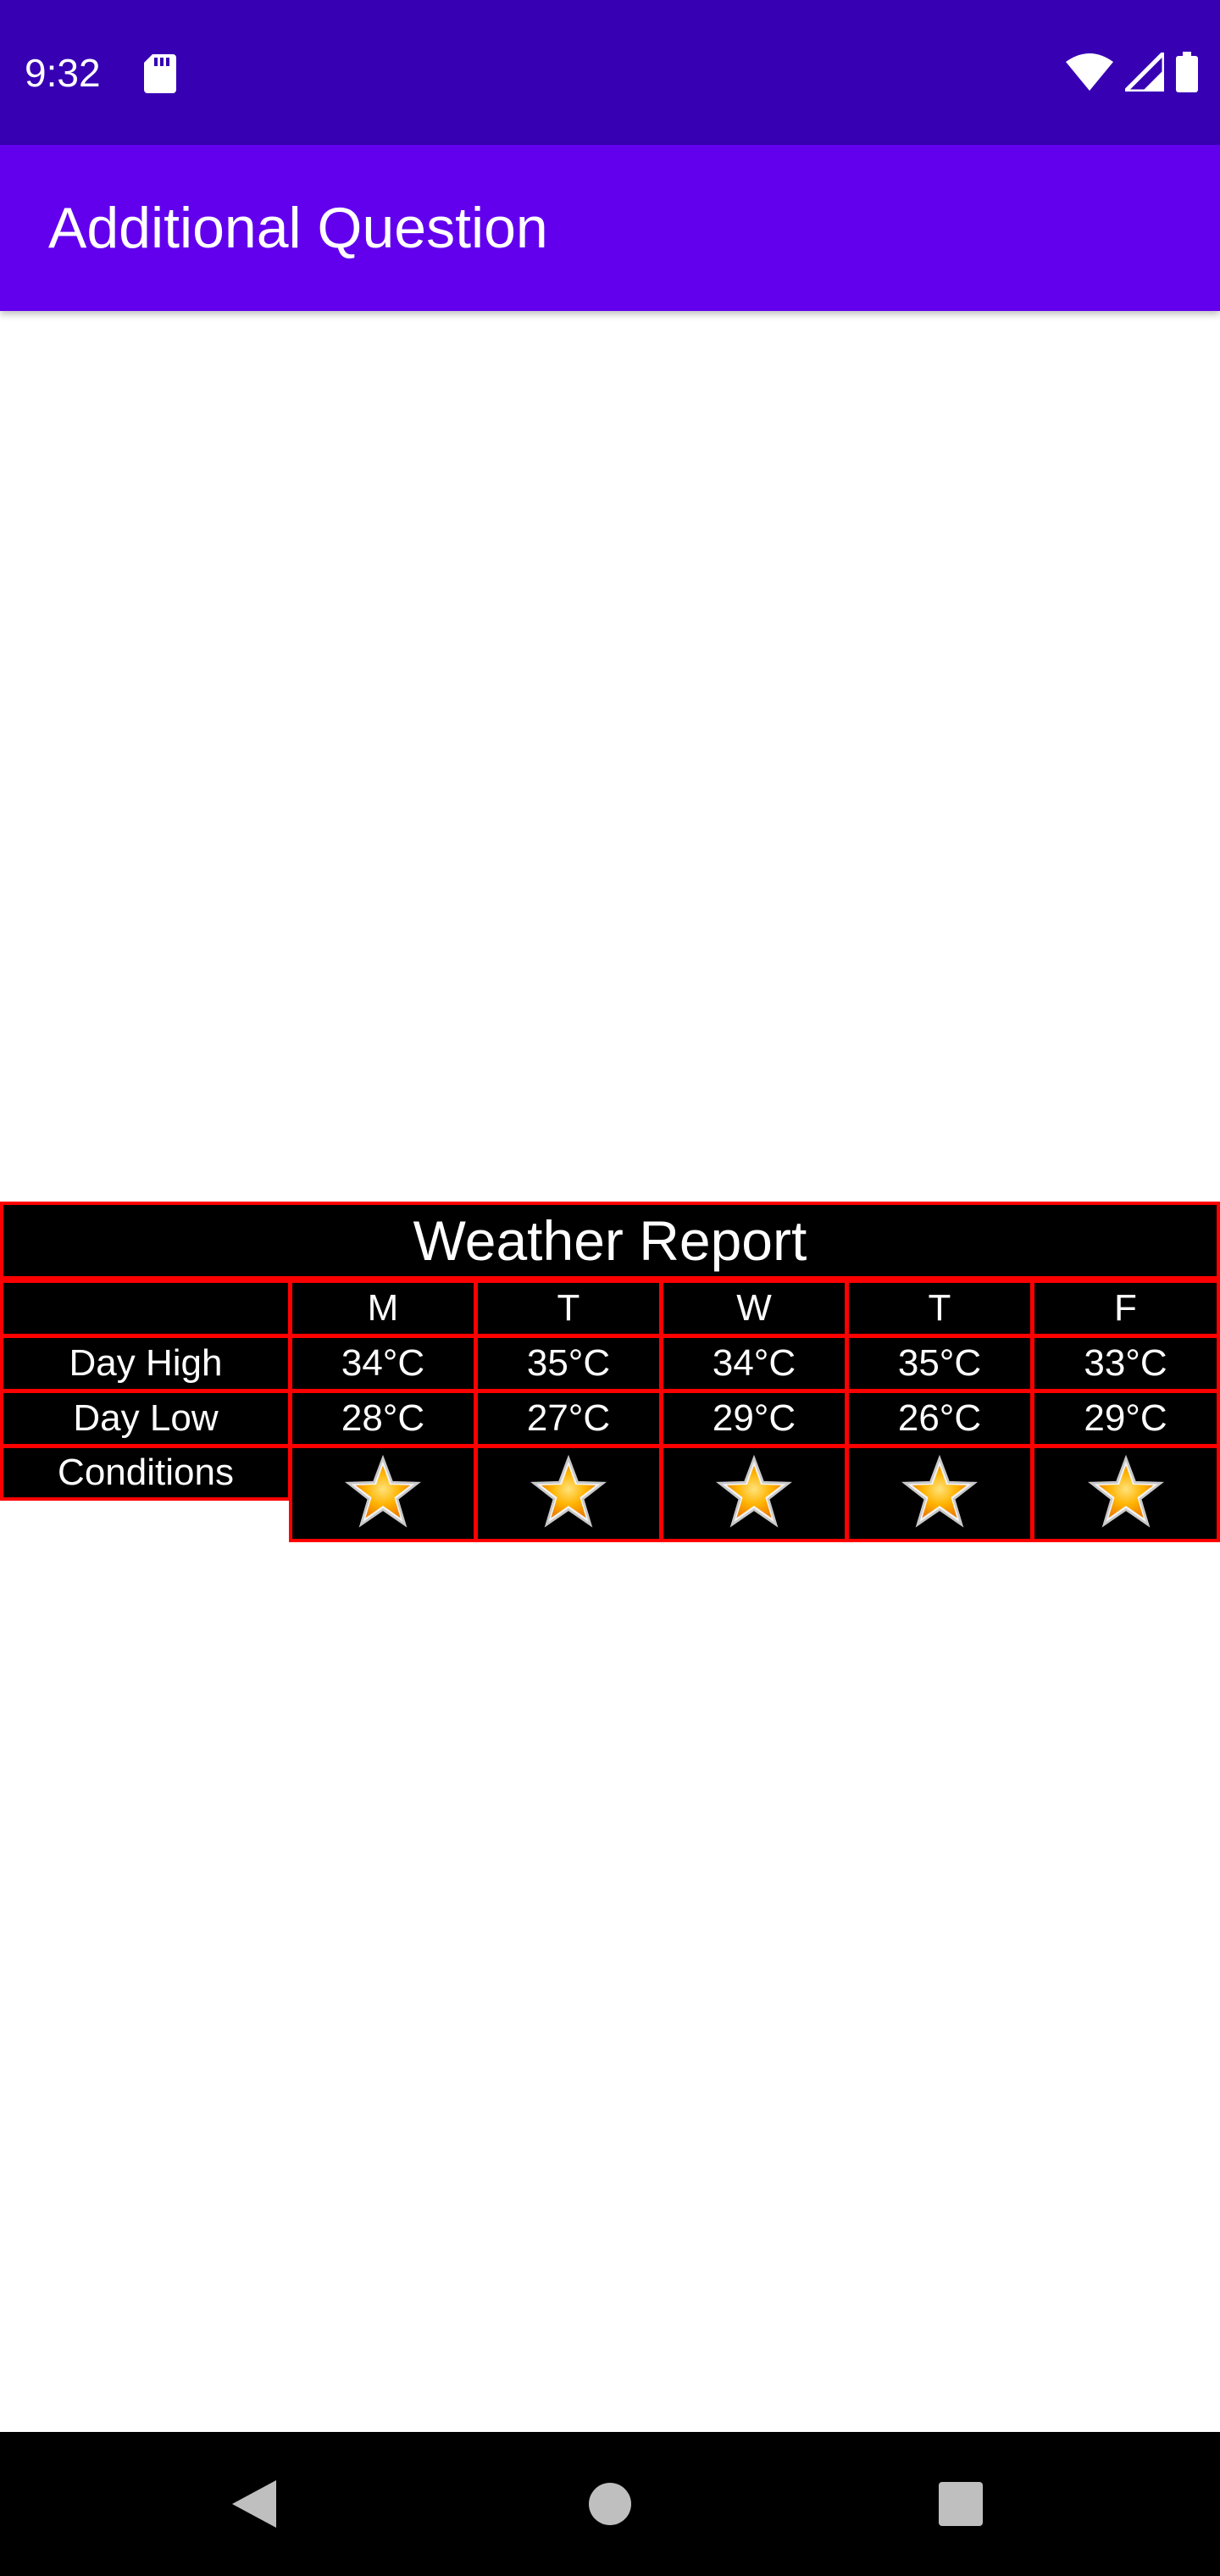  I want to click on recents-icon, so click(961, 2504).